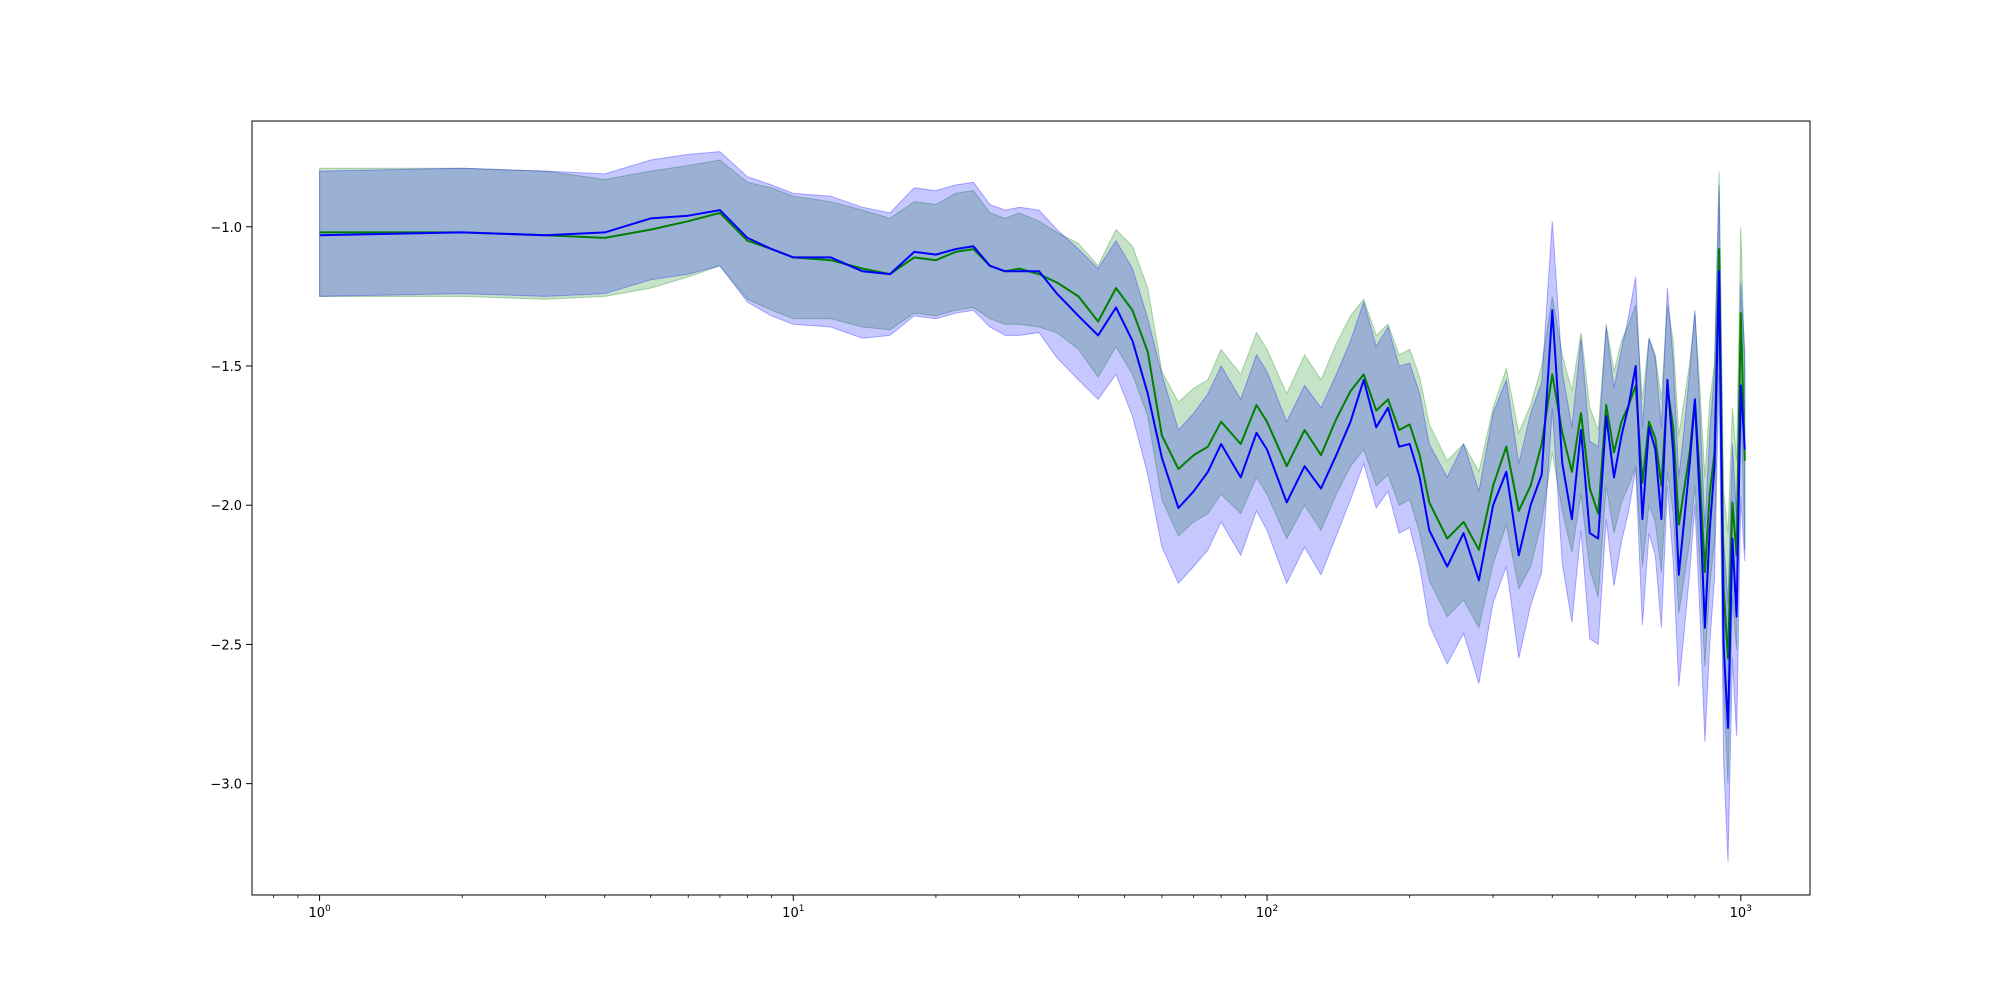  Describe the element at coordinates (1267, 912) in the screenshot. I see `x-tick-label: 10²` at that location.